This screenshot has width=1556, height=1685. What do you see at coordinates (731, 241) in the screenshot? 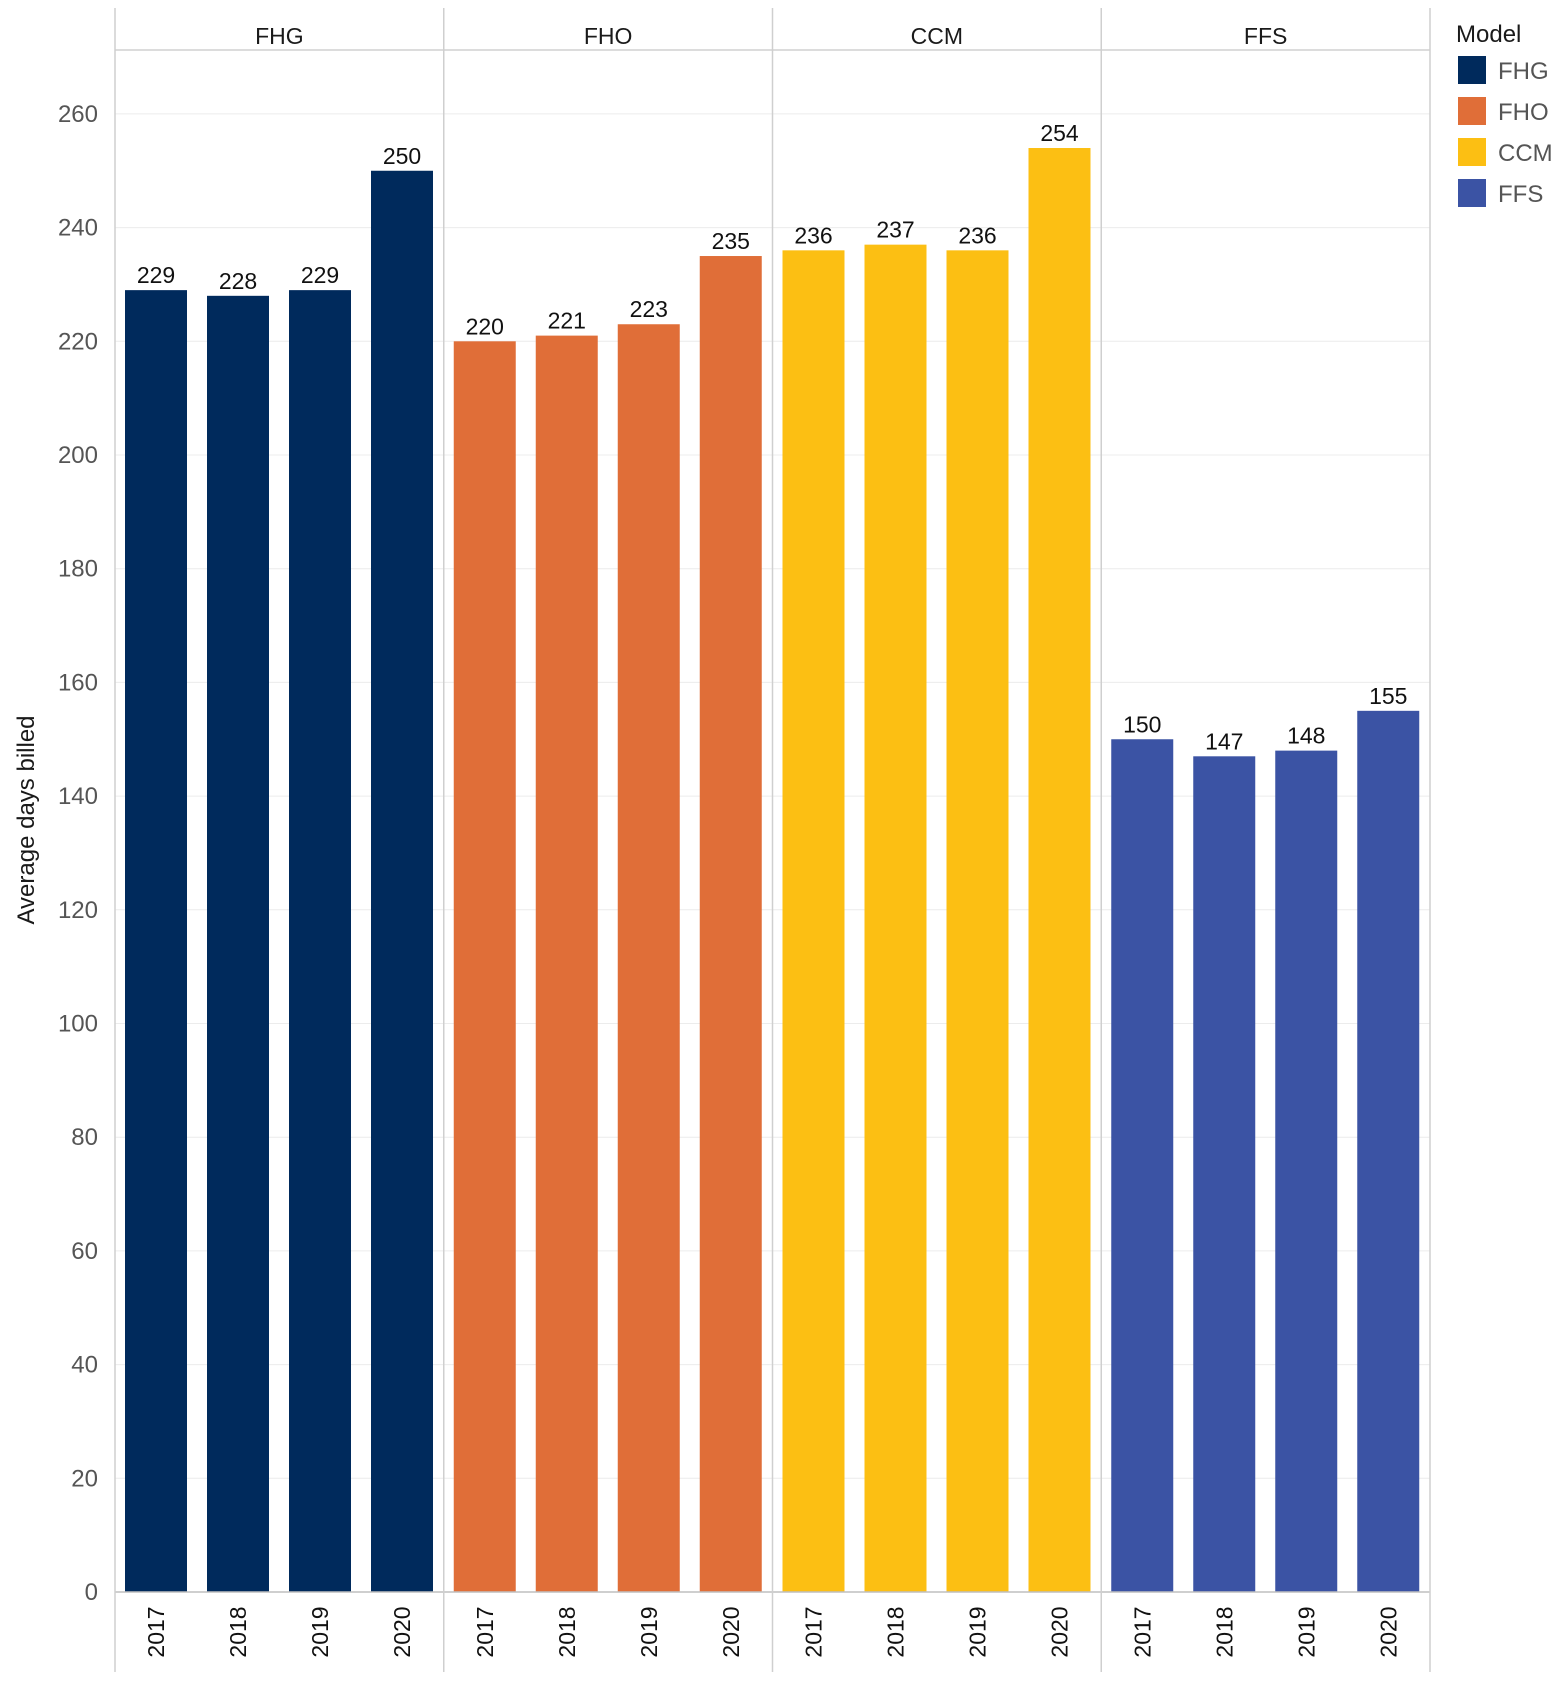
I see `value-label: 235` at bounding box center [731, 241].